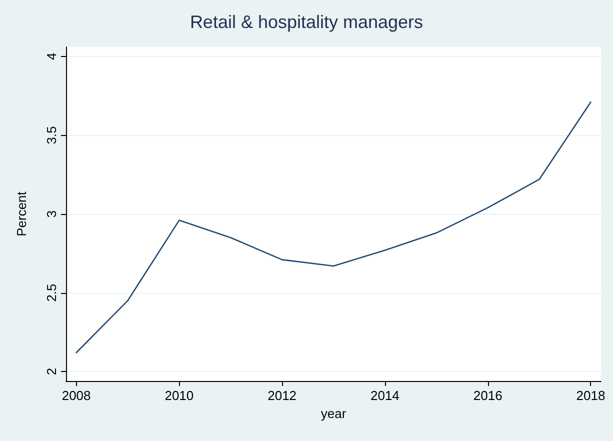 This screenshot has width=613, height=441. I want to click on y-tick-label: 3.5, so click(51, 135).